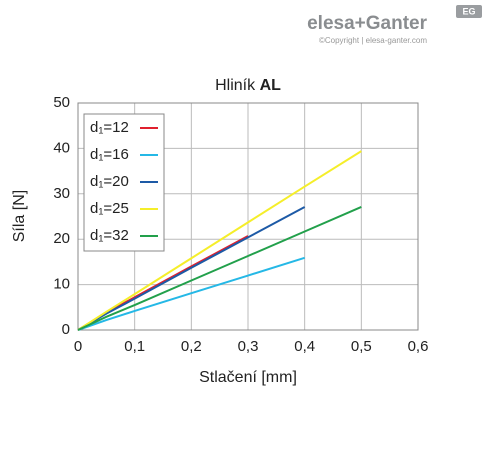 The image size is (488, 459). I want to click on x-tick-label: 0, so click(78, 346).